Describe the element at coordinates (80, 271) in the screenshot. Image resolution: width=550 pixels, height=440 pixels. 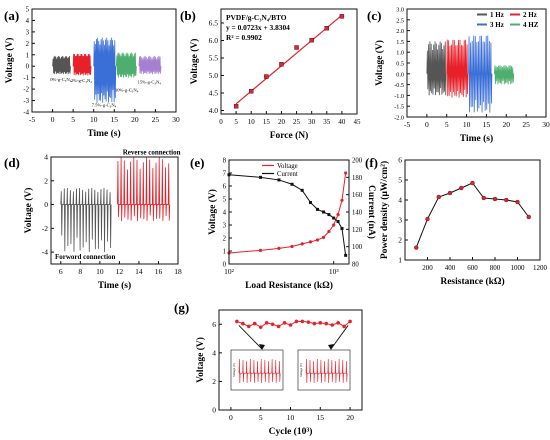
I see `x-tick-label: 8` at that location.